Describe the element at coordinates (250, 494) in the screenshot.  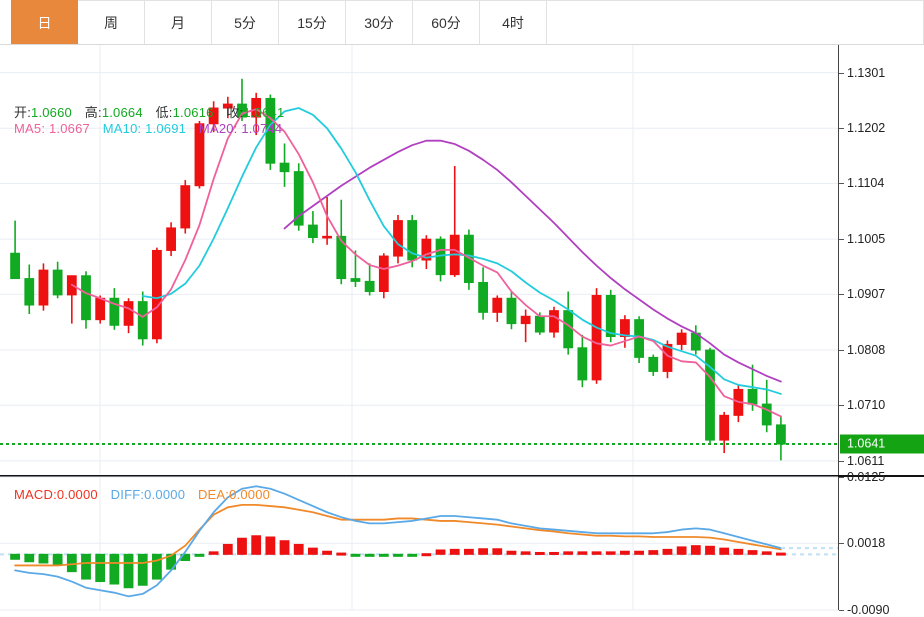
I see `dea-value: 0.0000` at that location.